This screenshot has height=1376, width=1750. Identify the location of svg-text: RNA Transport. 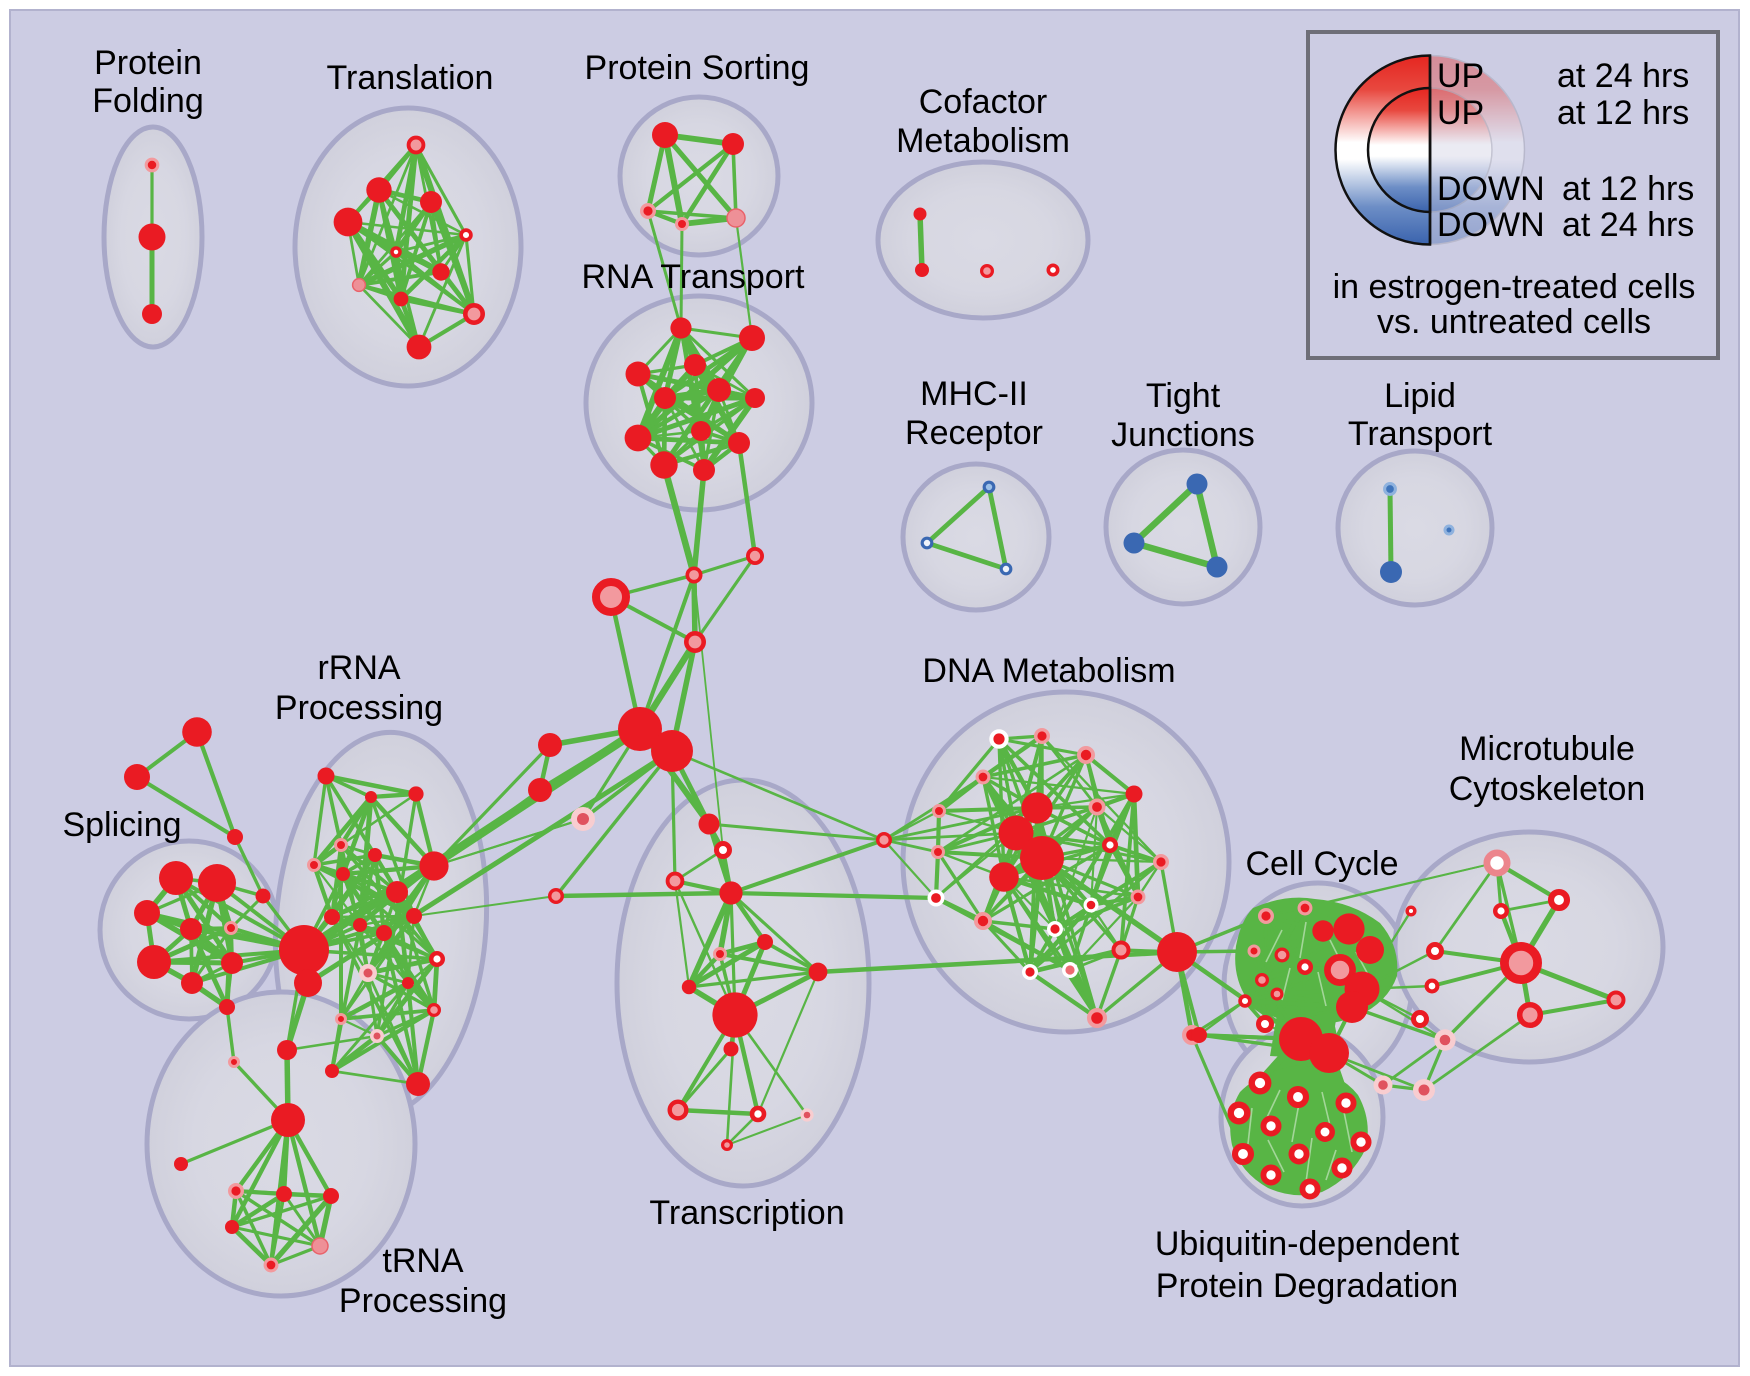
(694, 277).